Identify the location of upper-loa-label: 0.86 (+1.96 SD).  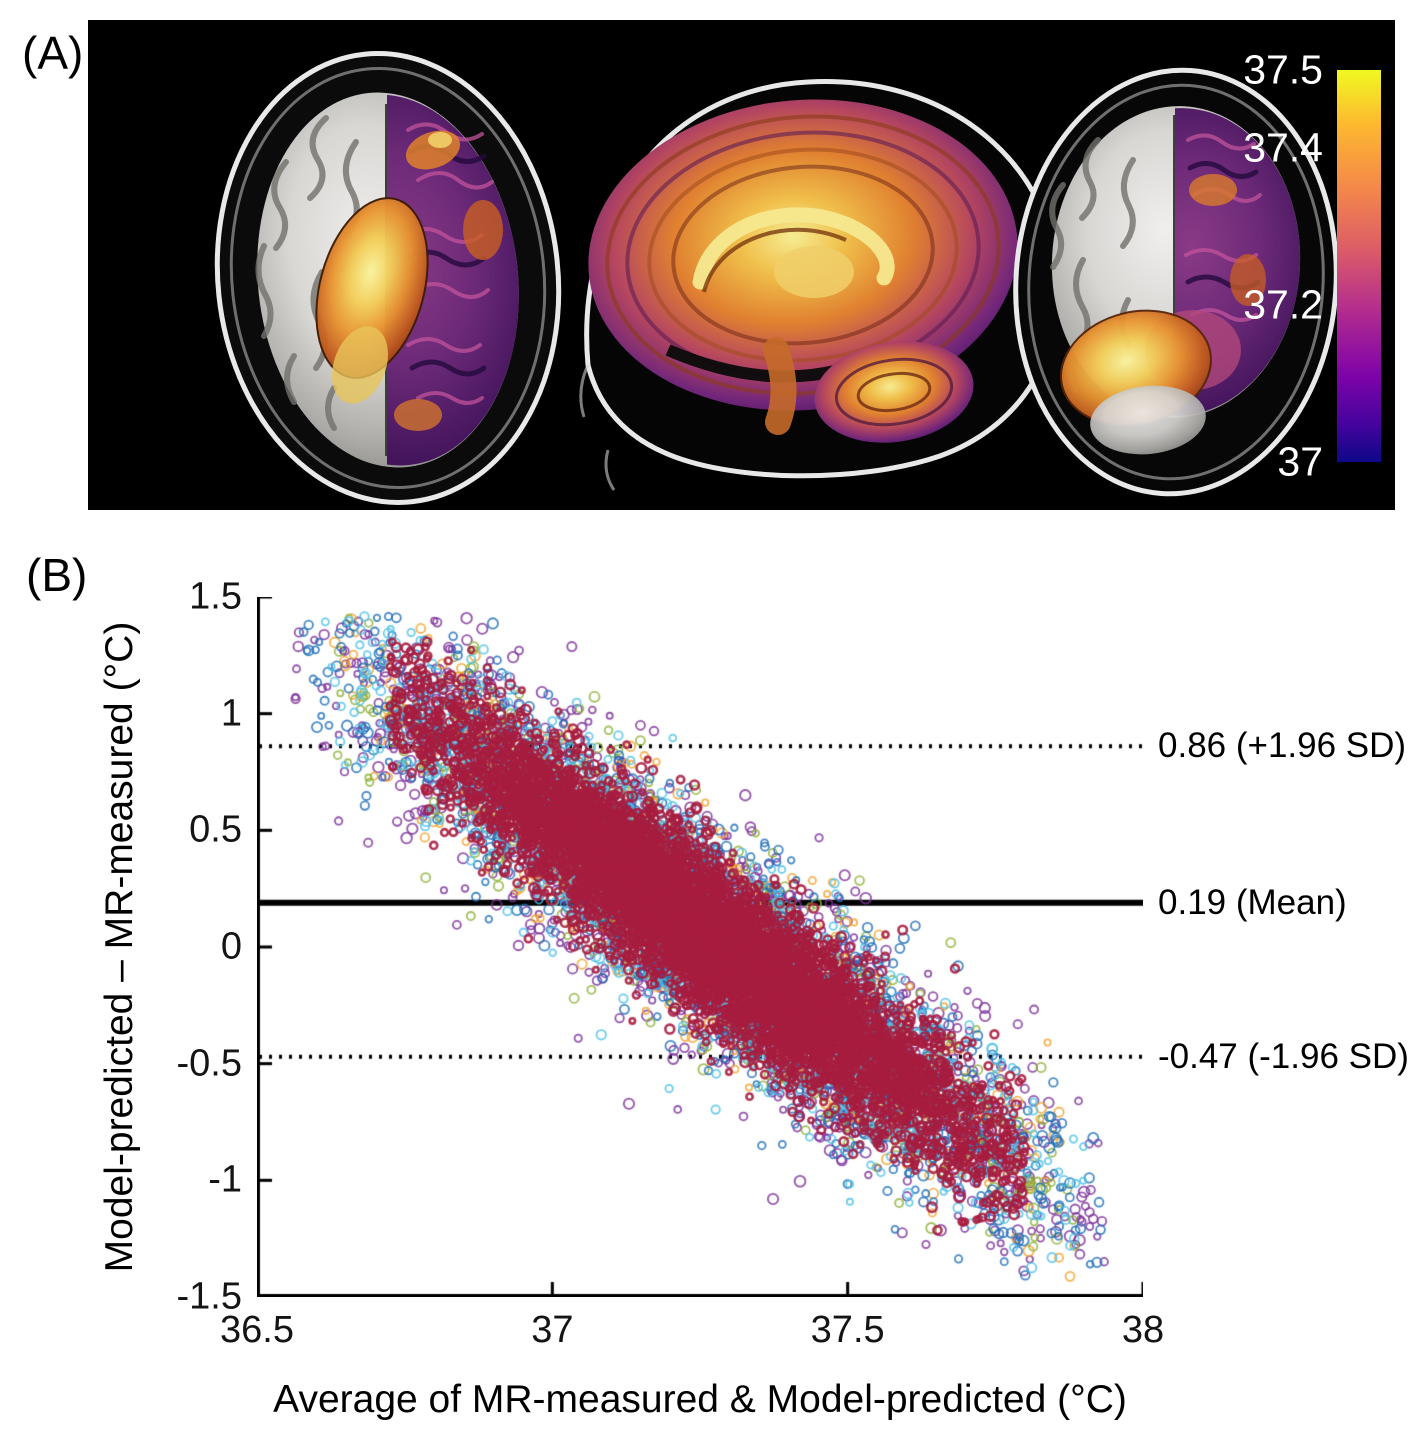
(1282, 745).